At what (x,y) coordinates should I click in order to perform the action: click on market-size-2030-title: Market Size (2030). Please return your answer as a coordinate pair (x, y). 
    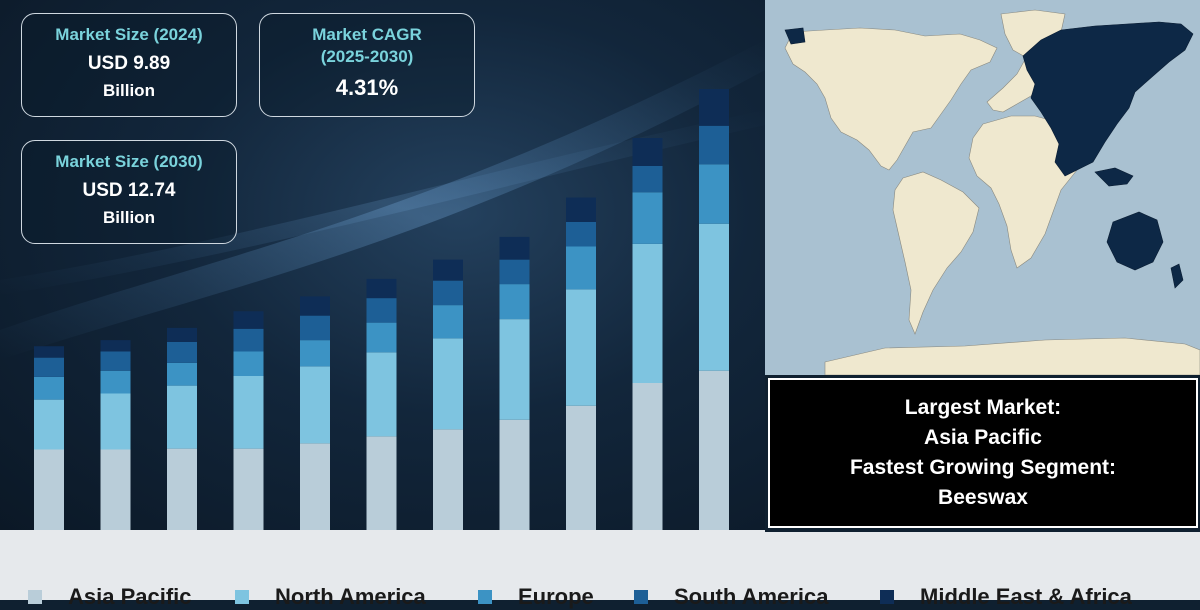
    Looking at the image, I should click on (129, 161).